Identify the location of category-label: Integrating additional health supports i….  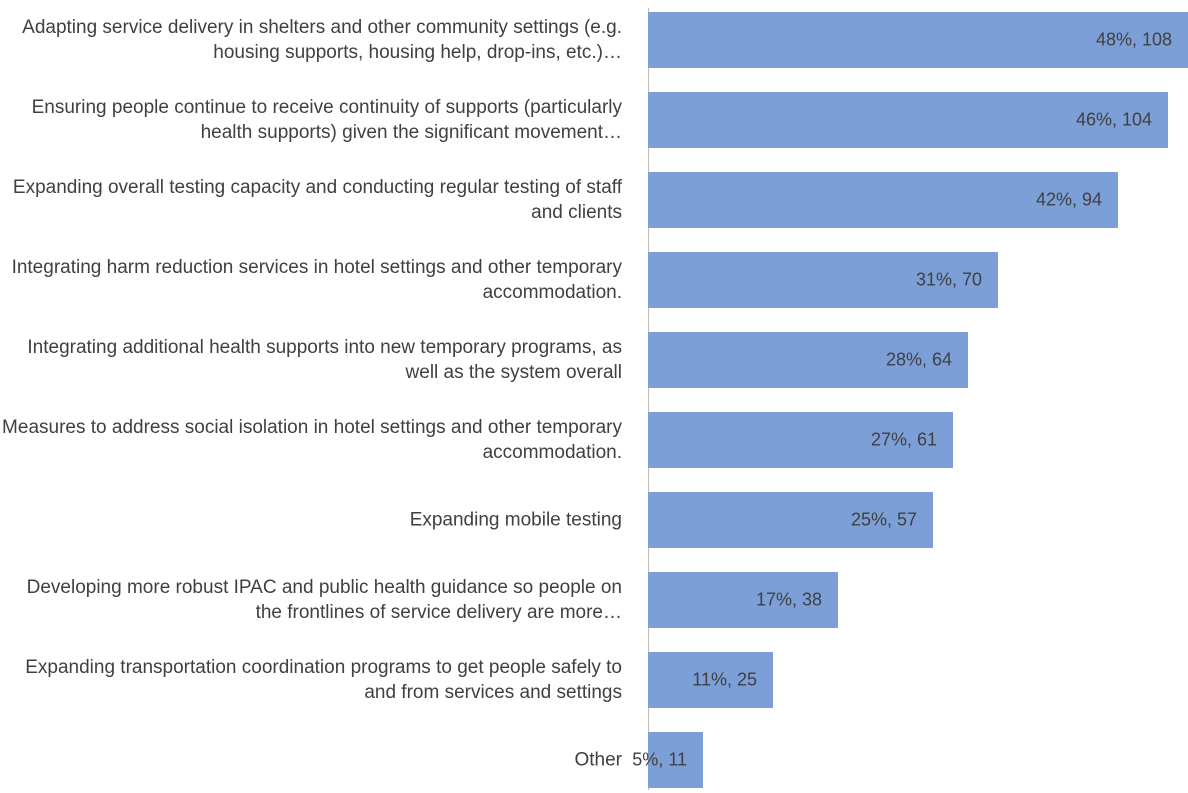
(324, 360).